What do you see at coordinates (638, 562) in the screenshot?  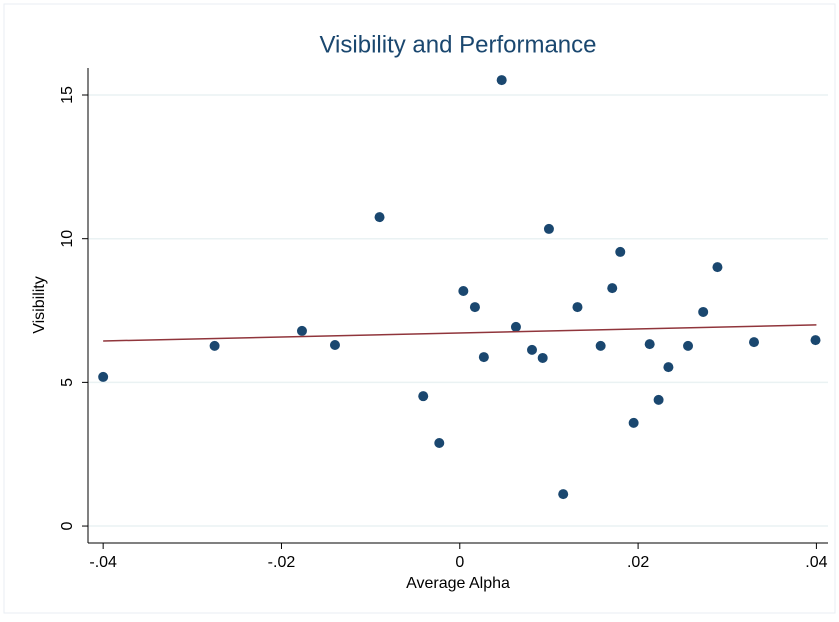 I see `x-tick-label: .02` at bounding box center [638, 562].